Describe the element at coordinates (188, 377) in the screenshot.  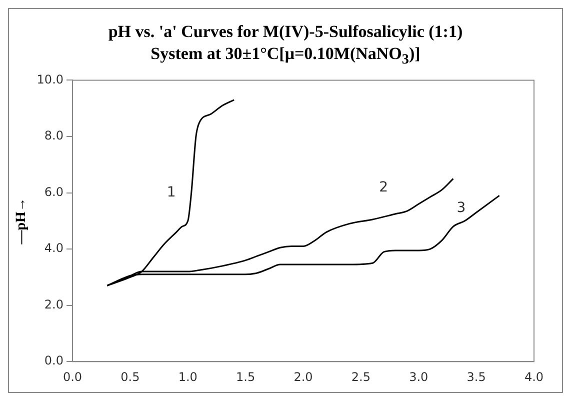
I see `x-tick-label: 1.0` at that location.